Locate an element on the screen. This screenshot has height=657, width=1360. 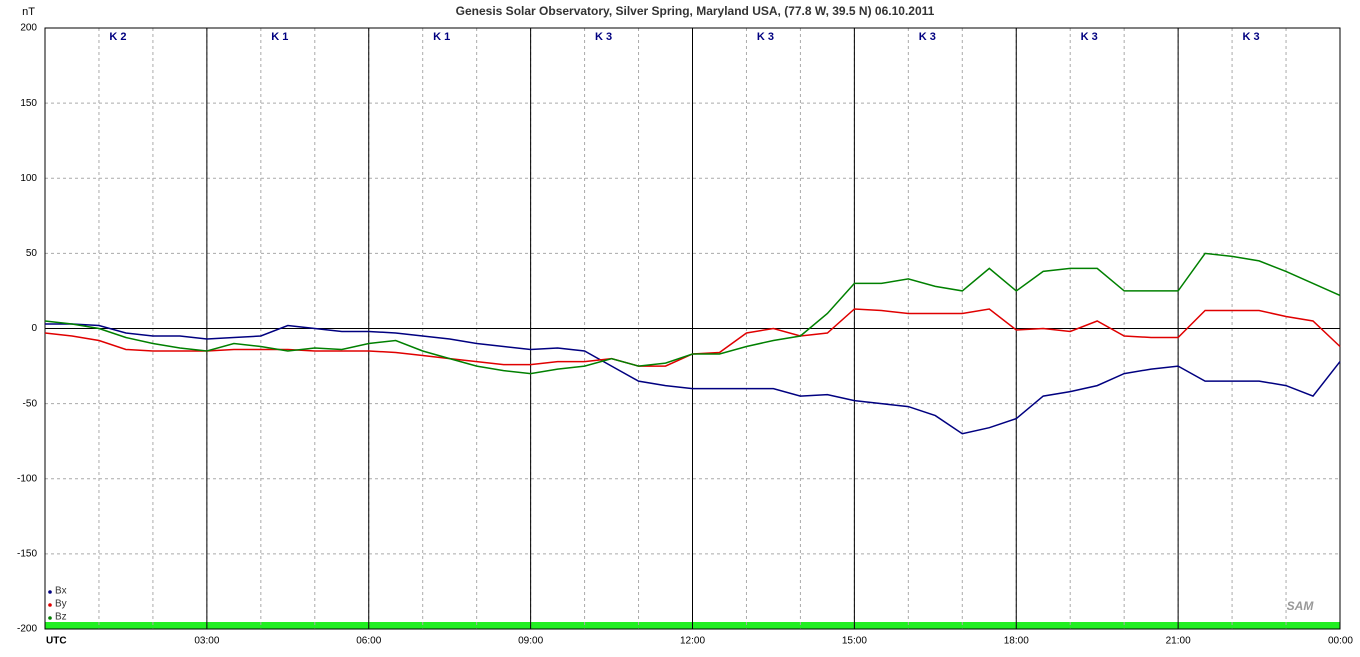
legend-label: Bx is located at coordinates (61, 591).